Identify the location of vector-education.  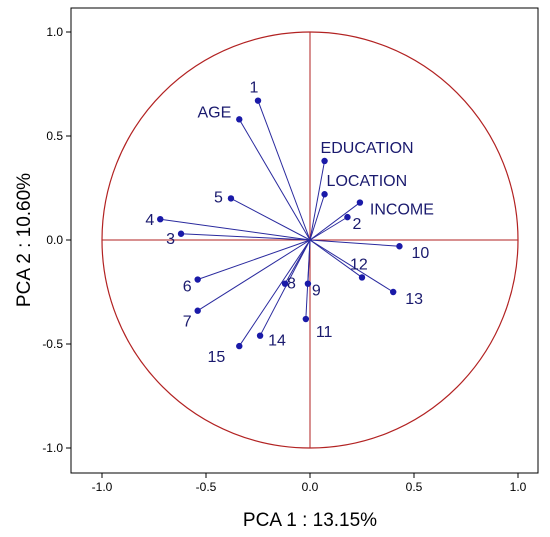
(317, 200).